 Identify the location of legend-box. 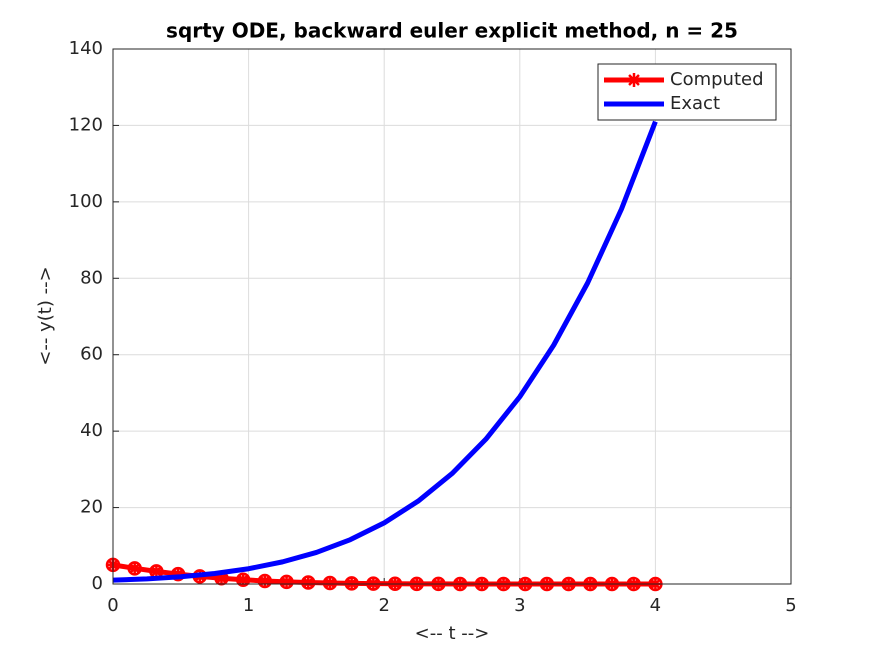
(687, 92).